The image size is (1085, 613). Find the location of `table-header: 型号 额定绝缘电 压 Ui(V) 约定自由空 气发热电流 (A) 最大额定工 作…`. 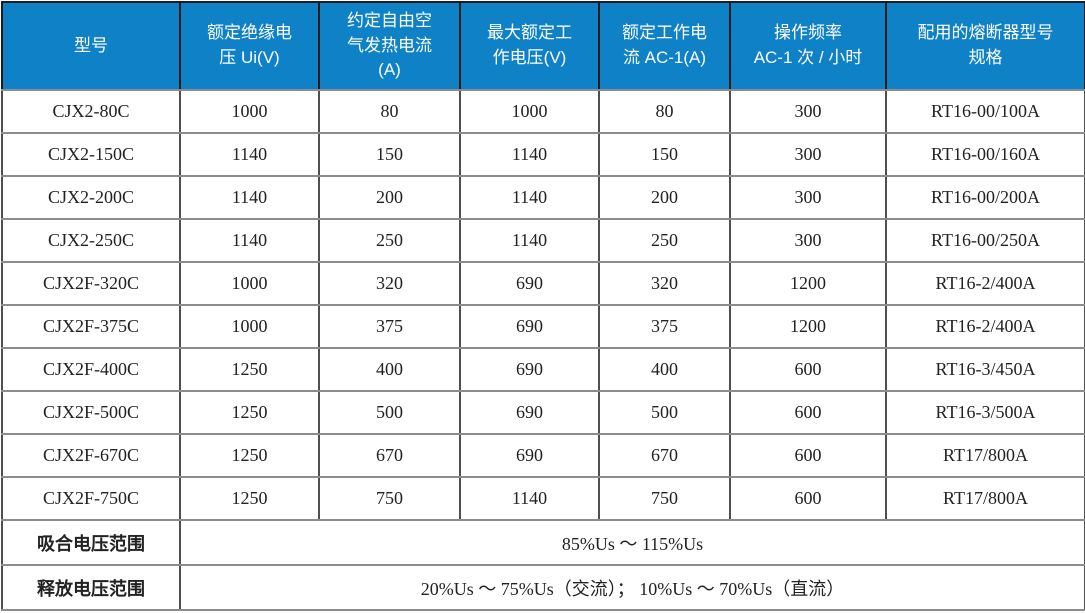

table-header: 型号 额定绝缘电 压 Ui(V) 约定自由空 气发热电流 (A) 最大额定工 作… is located at coordinates (543, 46).